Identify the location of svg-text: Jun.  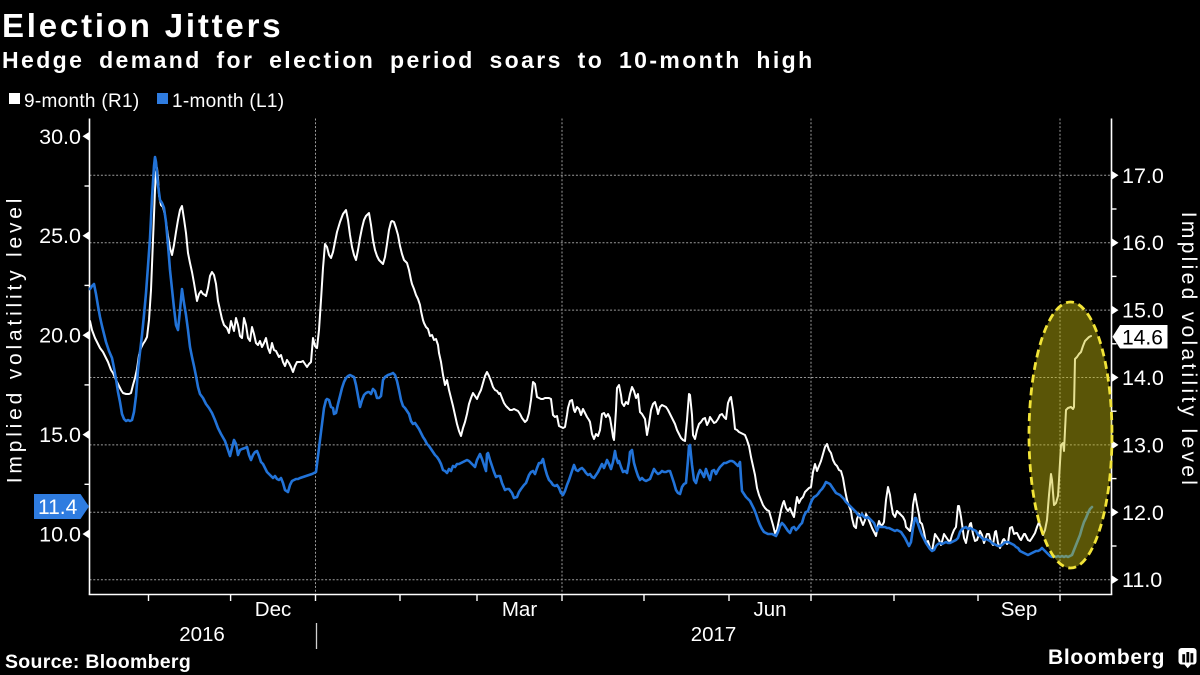
(769, 609).